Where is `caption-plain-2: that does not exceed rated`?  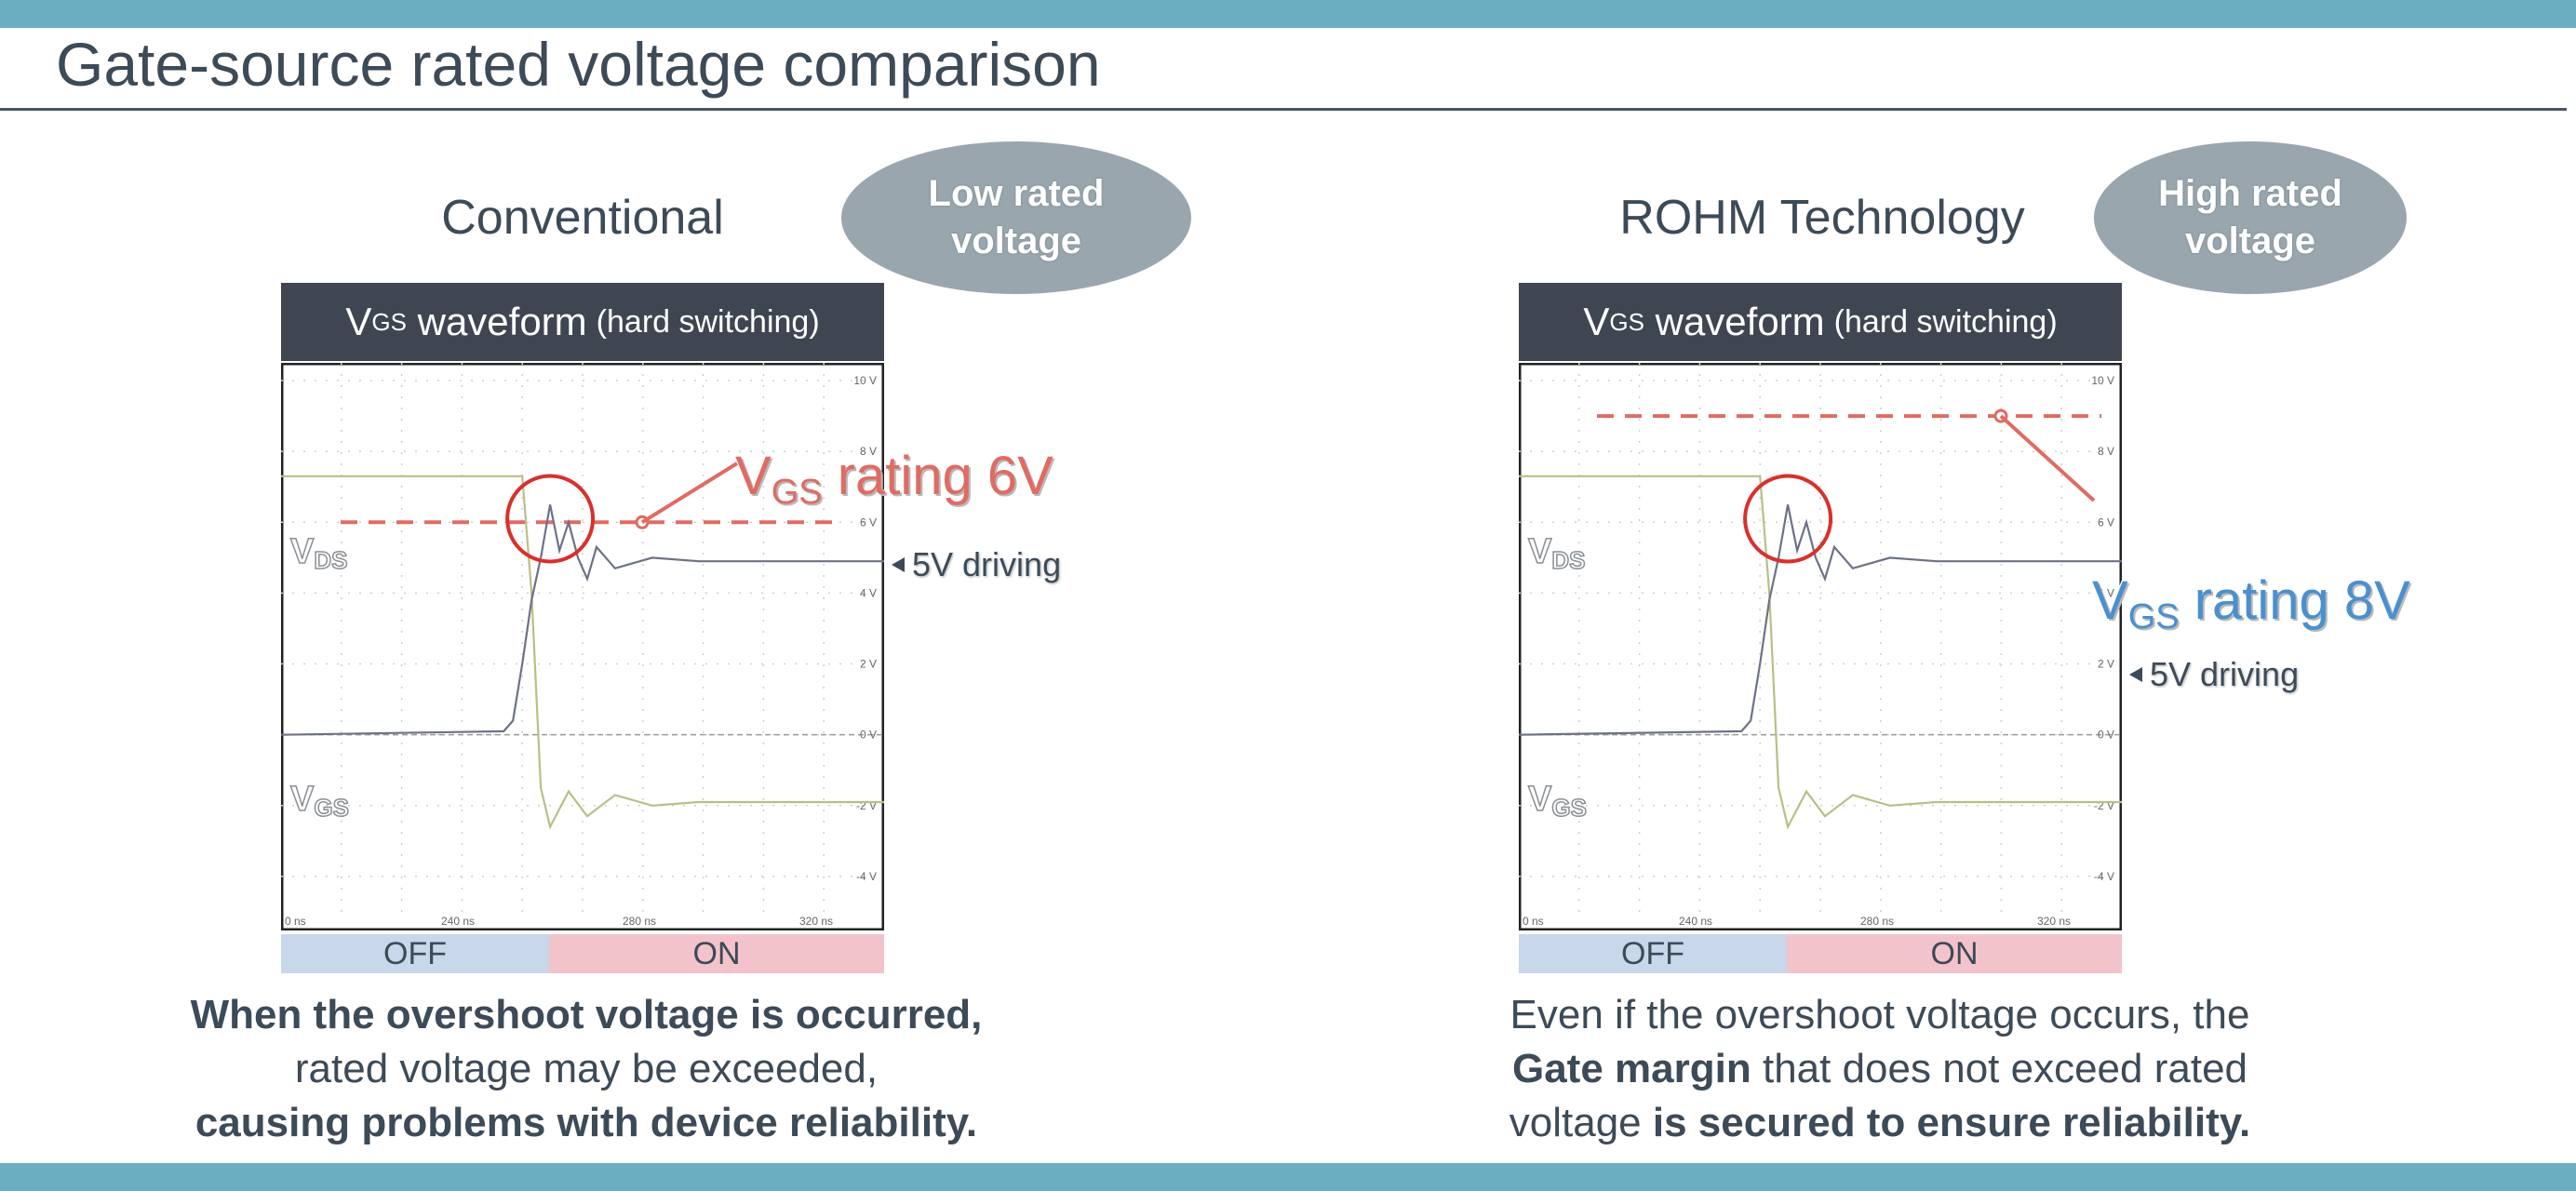 caption-plain-2: that does not exceed rated is located at coordinates (2005, 1069).